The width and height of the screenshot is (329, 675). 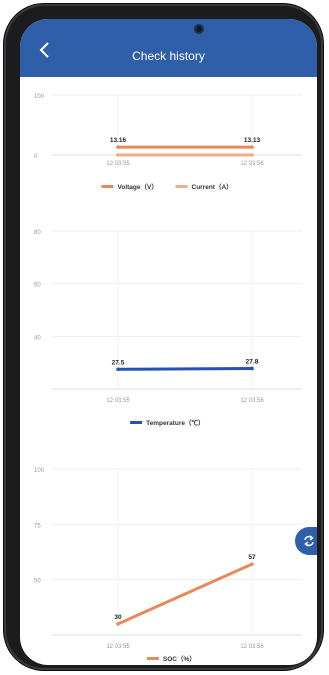 What do you see at coordinates (36, 157) in the screenshot?
I see `y-tick-label: 0` at bounding box center [36, 157].